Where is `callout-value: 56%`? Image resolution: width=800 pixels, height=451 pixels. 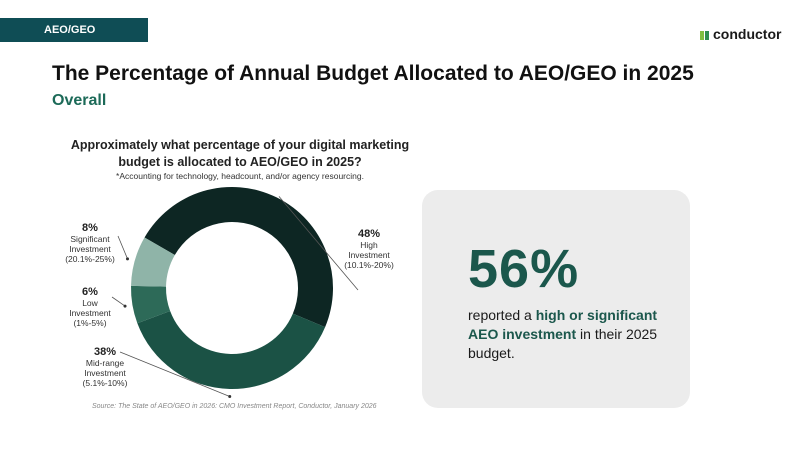 callout-value: 56% is located at coordinates (524, 269).